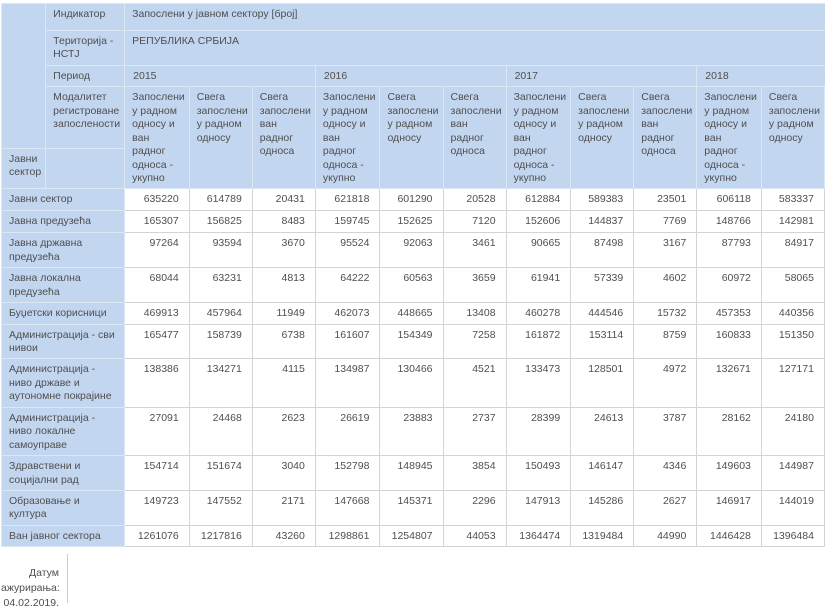 The width and height of the screenshot is (825, 610). I want to click on value-cell: 152625, so click(411, 222).